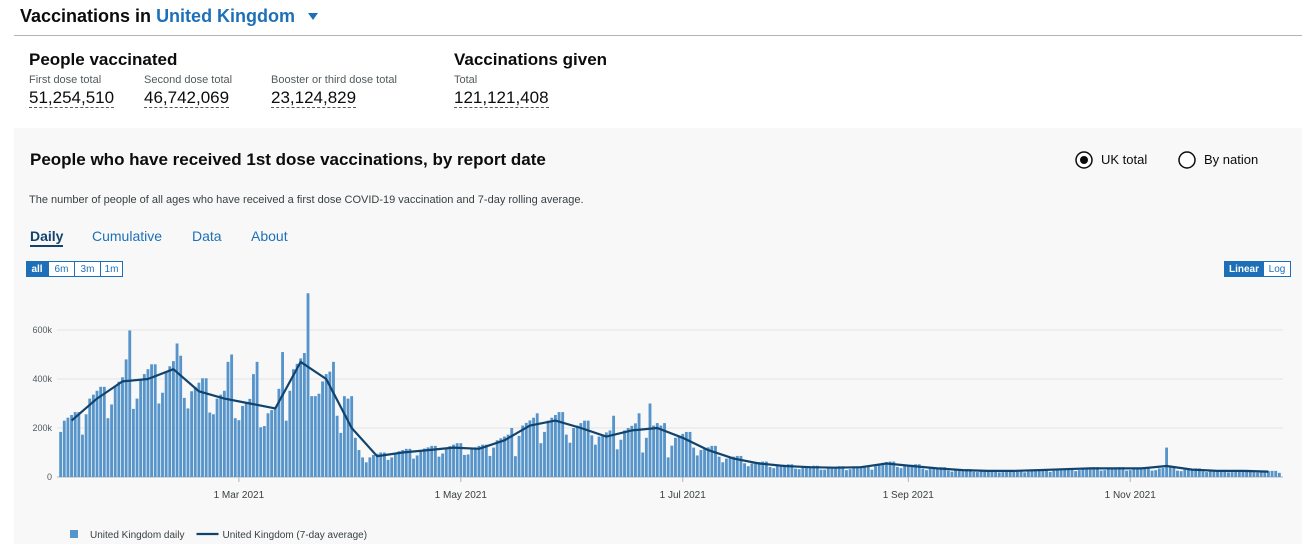 The width and height of the screenshot is (1302, 544). I want to click on area-selector: United Kingdom, so click(226, 16).